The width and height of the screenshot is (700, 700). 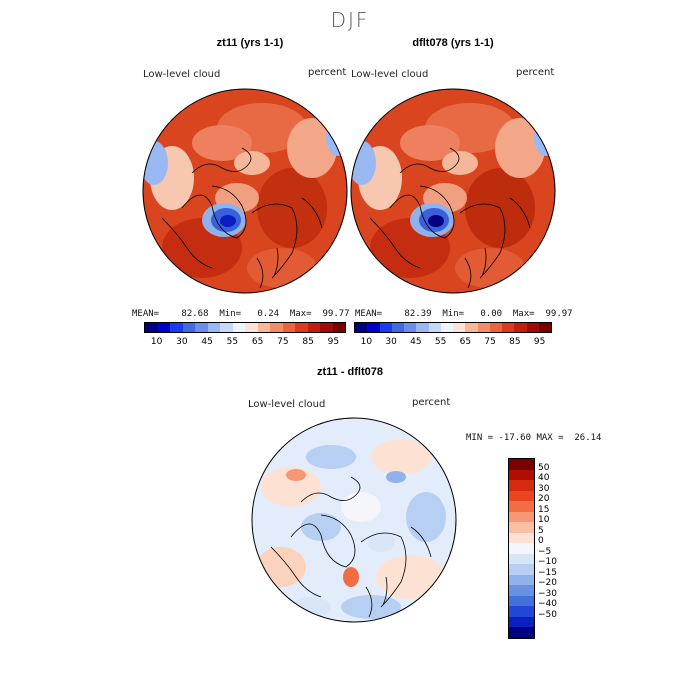 What do you see at coordinates (453, 43) in the screenshot?
I see `panel-2-title: dflt078 (yrs 1-1)` at bounding box center [453, 43].